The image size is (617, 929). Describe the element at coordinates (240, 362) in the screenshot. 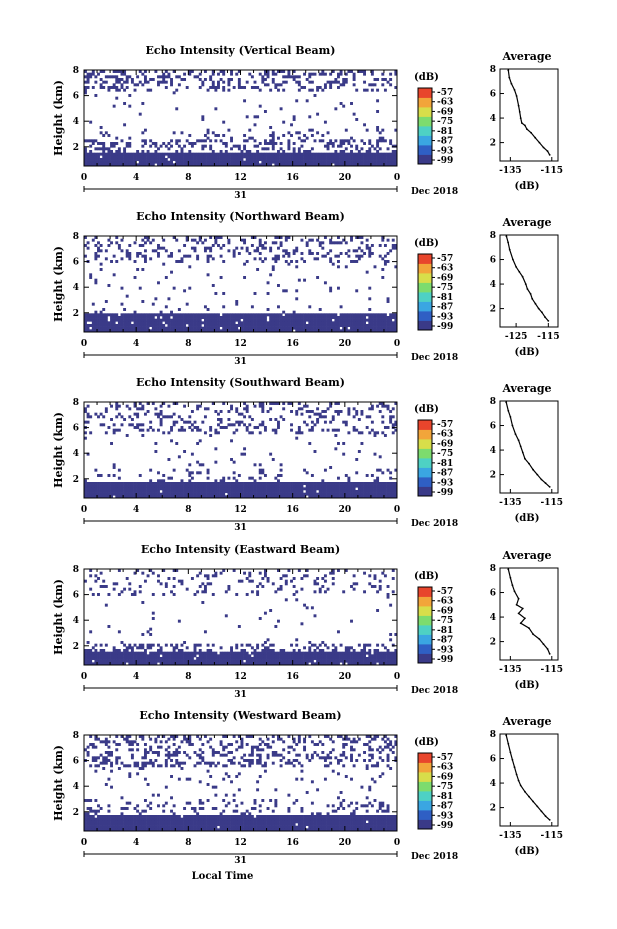

I see `day-label: 31` at that location.